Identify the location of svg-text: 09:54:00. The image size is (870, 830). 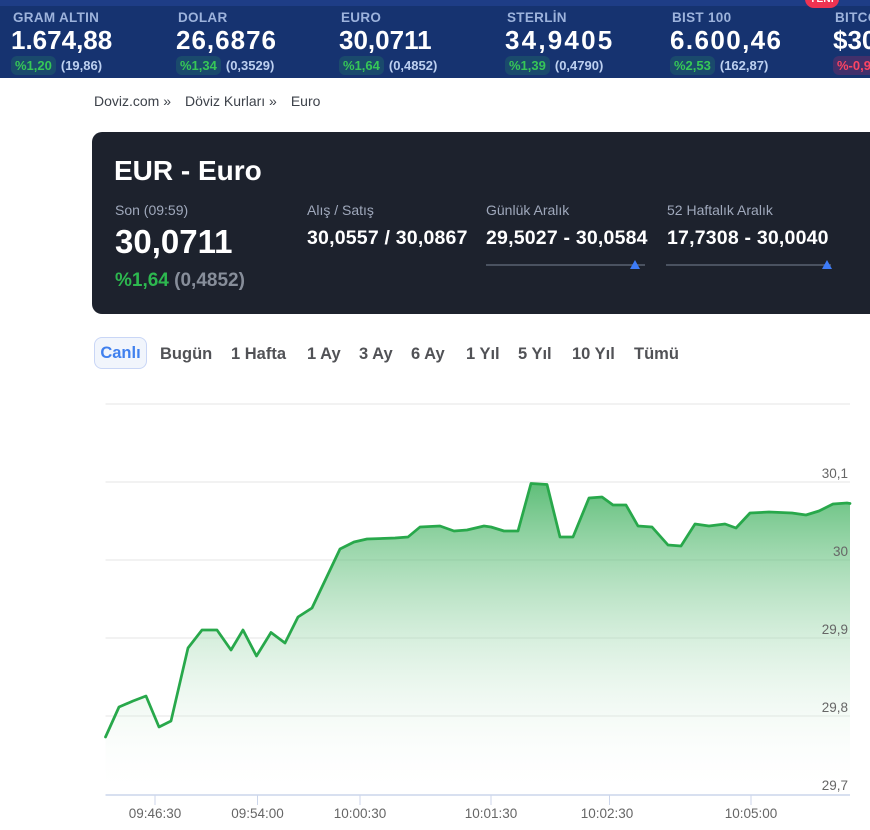
(257, 813).